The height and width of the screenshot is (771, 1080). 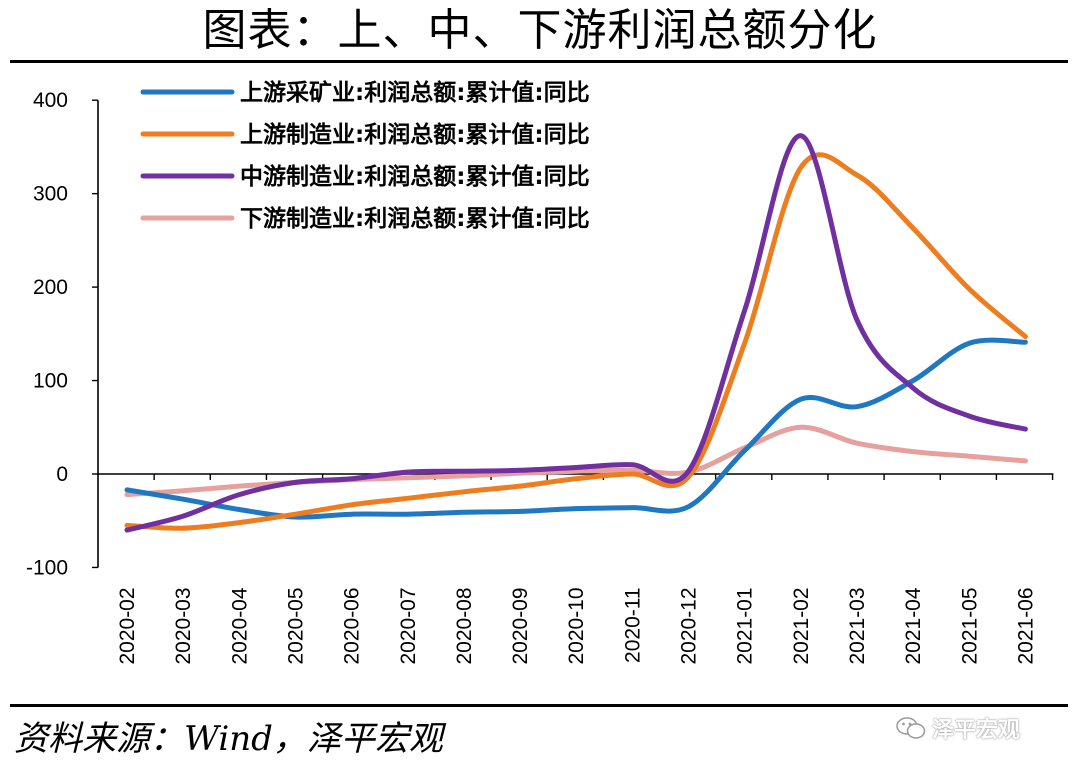 What do you see at coordinates (127, 625) in the screenshot?
I see `x-tick-label: 2020-02` at bounding box center [127, 625].